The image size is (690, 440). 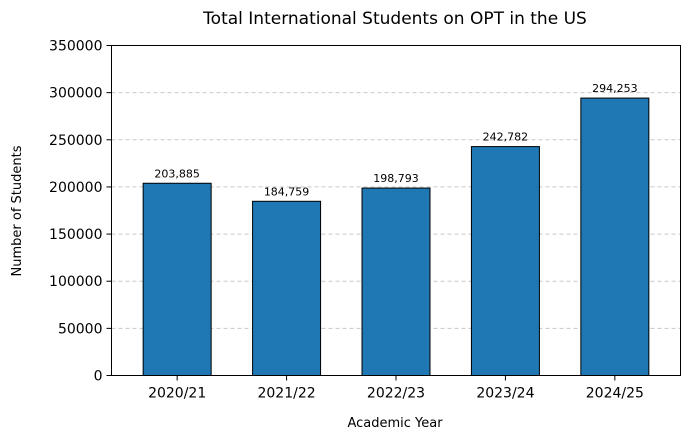 What do you see at coordinates (506, 137) in the screenshot?
I see `bar-value-label: 242,782` at bounding box center [506, 137].